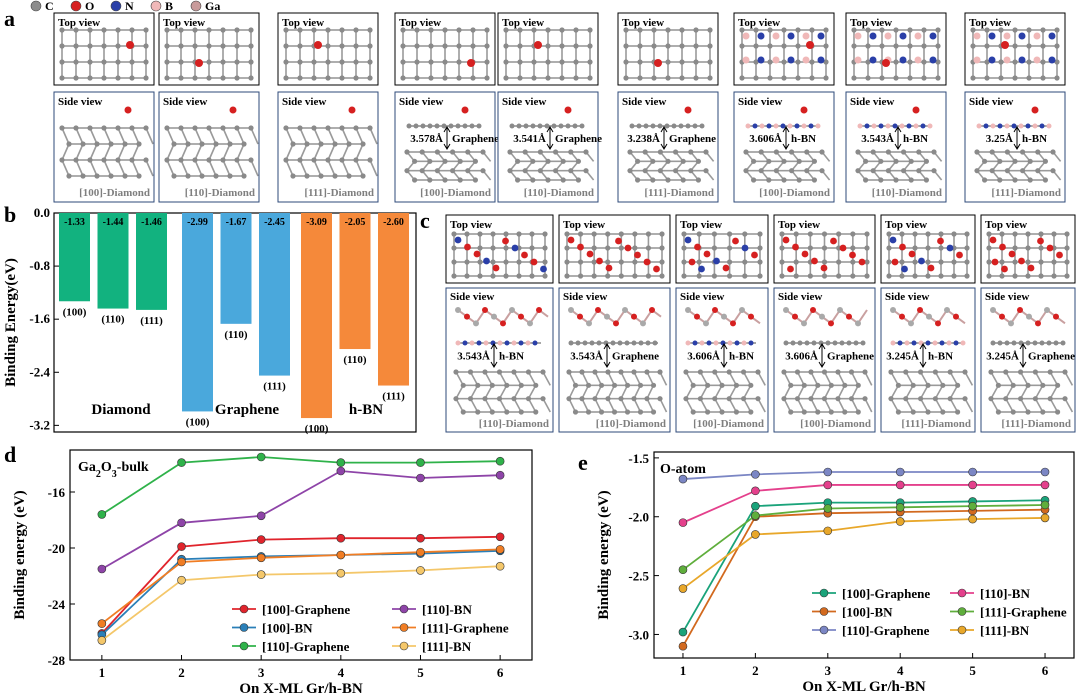 This screenshot has width=1080, height=699. Describe the element at coordinates (722, 249) in the screenshot. I see `top-view-frame` at that location.